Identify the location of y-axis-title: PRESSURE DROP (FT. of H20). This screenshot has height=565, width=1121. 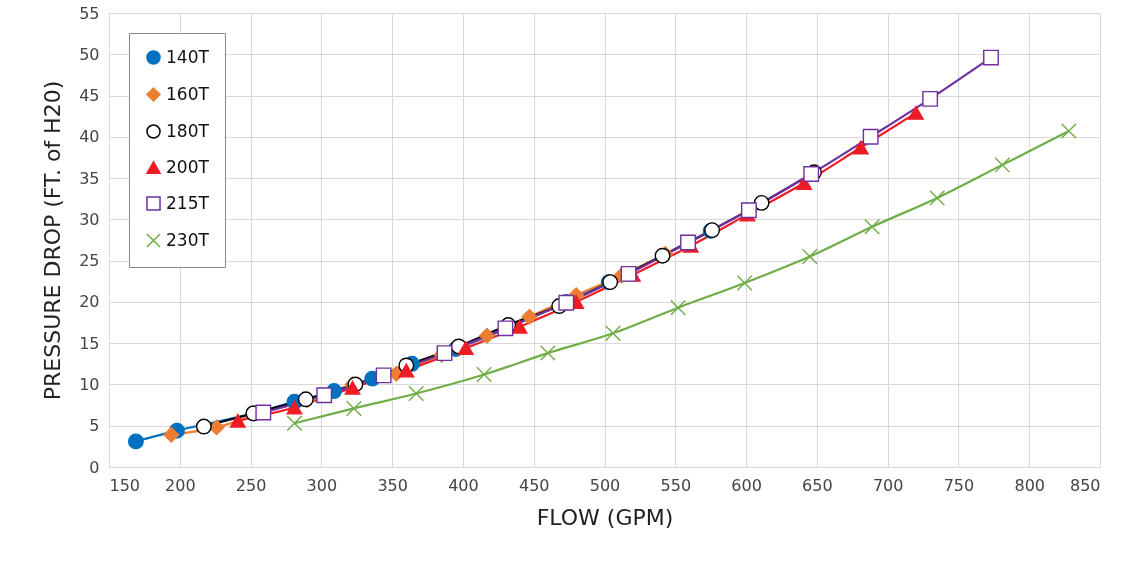
(53, 240).